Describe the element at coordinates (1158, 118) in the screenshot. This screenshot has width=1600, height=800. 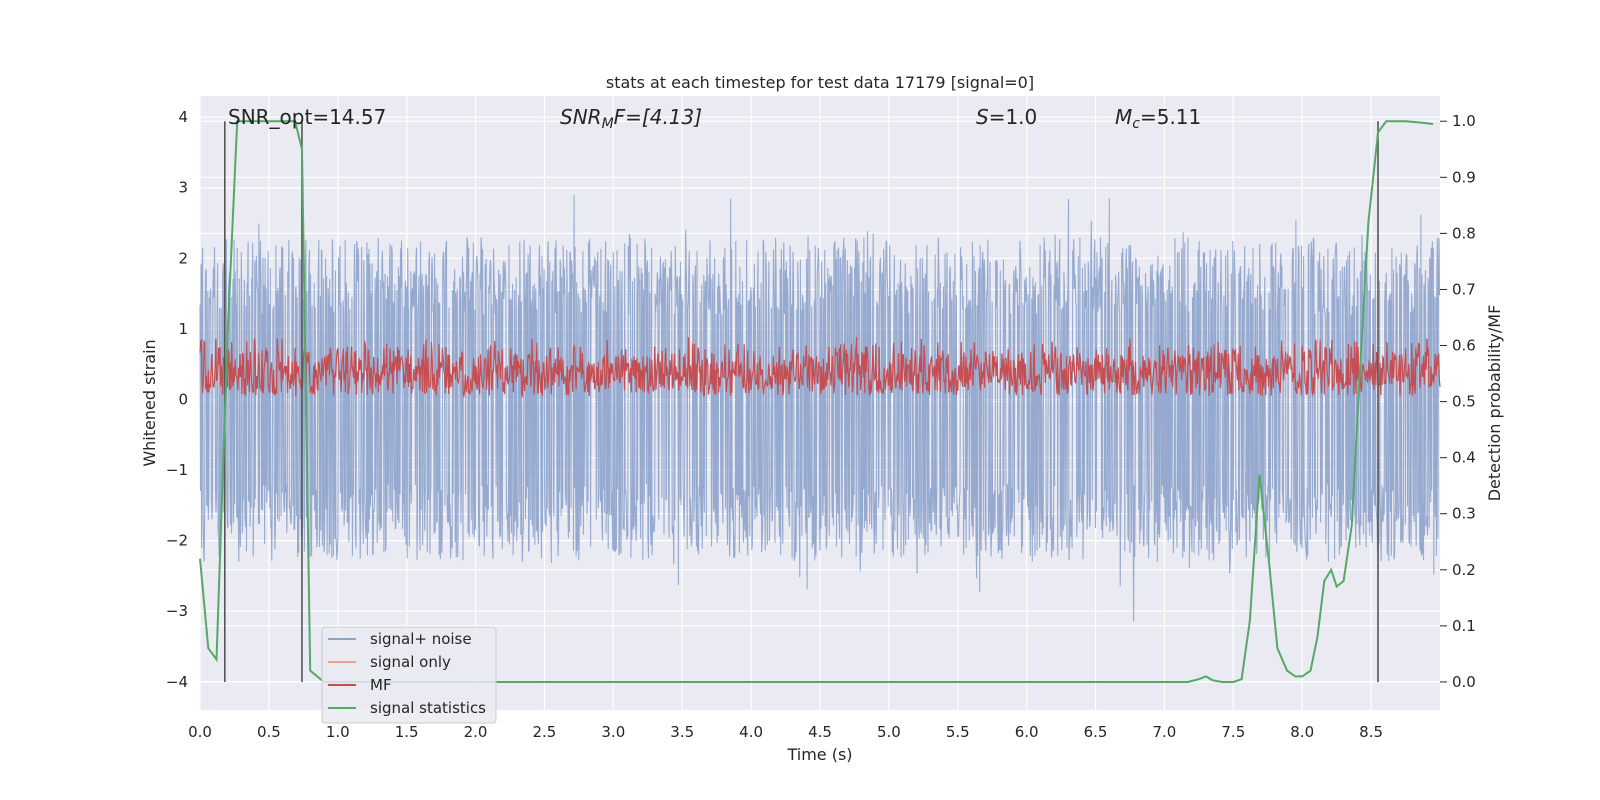
I see `annotation-mc: Mc=5.11` at that location.